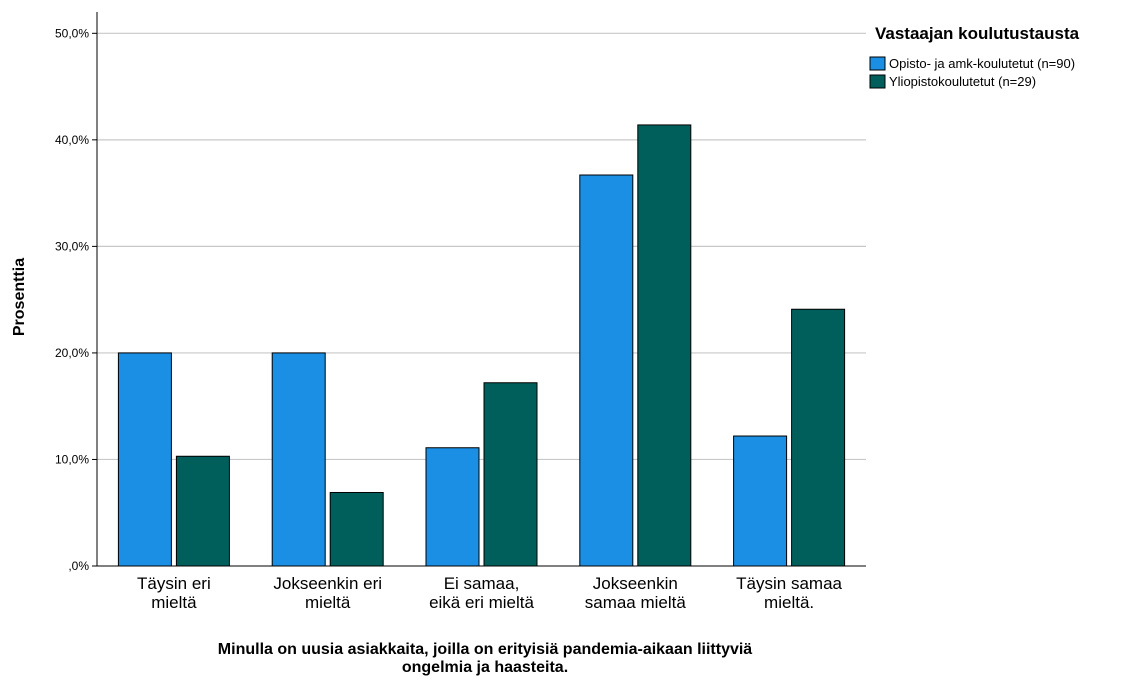  I want to click on y-tick-label: 50,0%, so click(72, 33).